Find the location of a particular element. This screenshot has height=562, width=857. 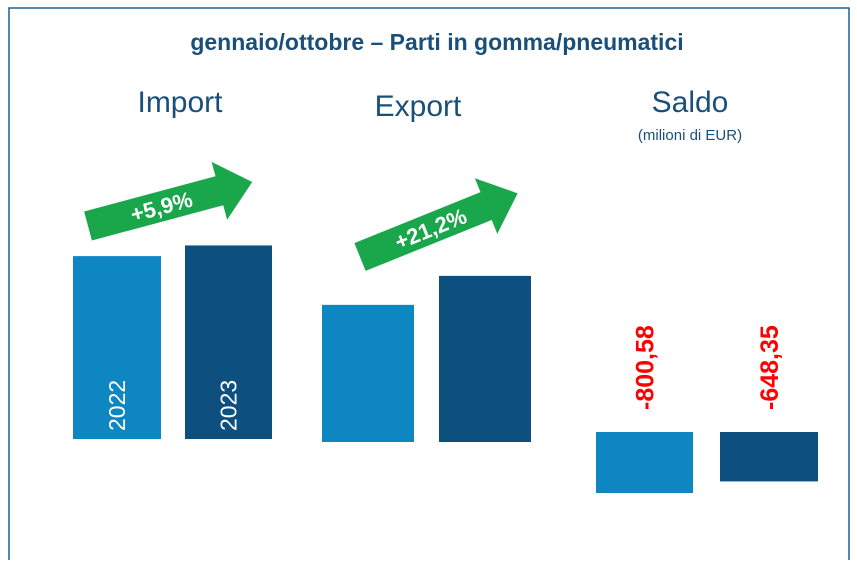

growth-arrow: +21,2% is located at coordinates (436, 224).